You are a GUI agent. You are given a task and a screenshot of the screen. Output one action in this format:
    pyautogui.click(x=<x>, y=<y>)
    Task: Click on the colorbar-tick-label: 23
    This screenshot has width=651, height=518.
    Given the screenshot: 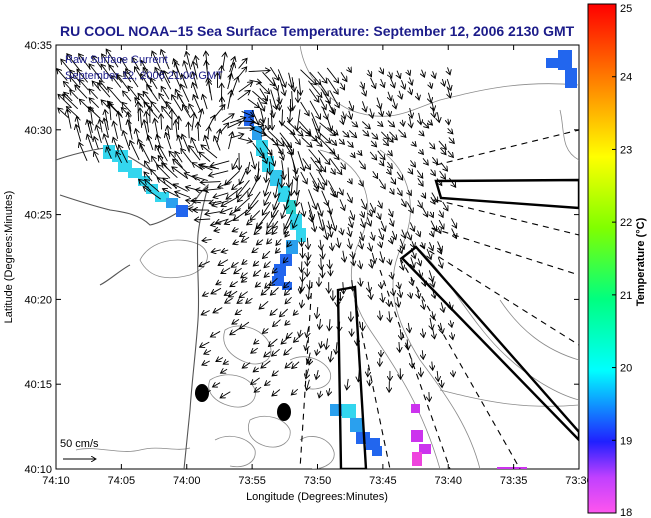 What is the action you would take?
    pyautogui.click(x=626, y=150)
    